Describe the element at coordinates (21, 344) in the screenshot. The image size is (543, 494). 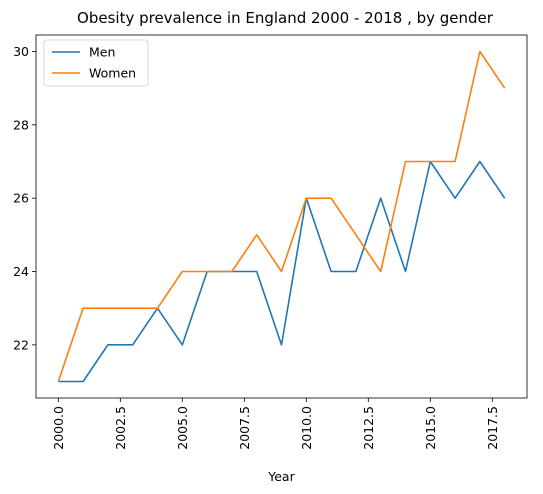
I see `y-tick-label: 22` at that location.